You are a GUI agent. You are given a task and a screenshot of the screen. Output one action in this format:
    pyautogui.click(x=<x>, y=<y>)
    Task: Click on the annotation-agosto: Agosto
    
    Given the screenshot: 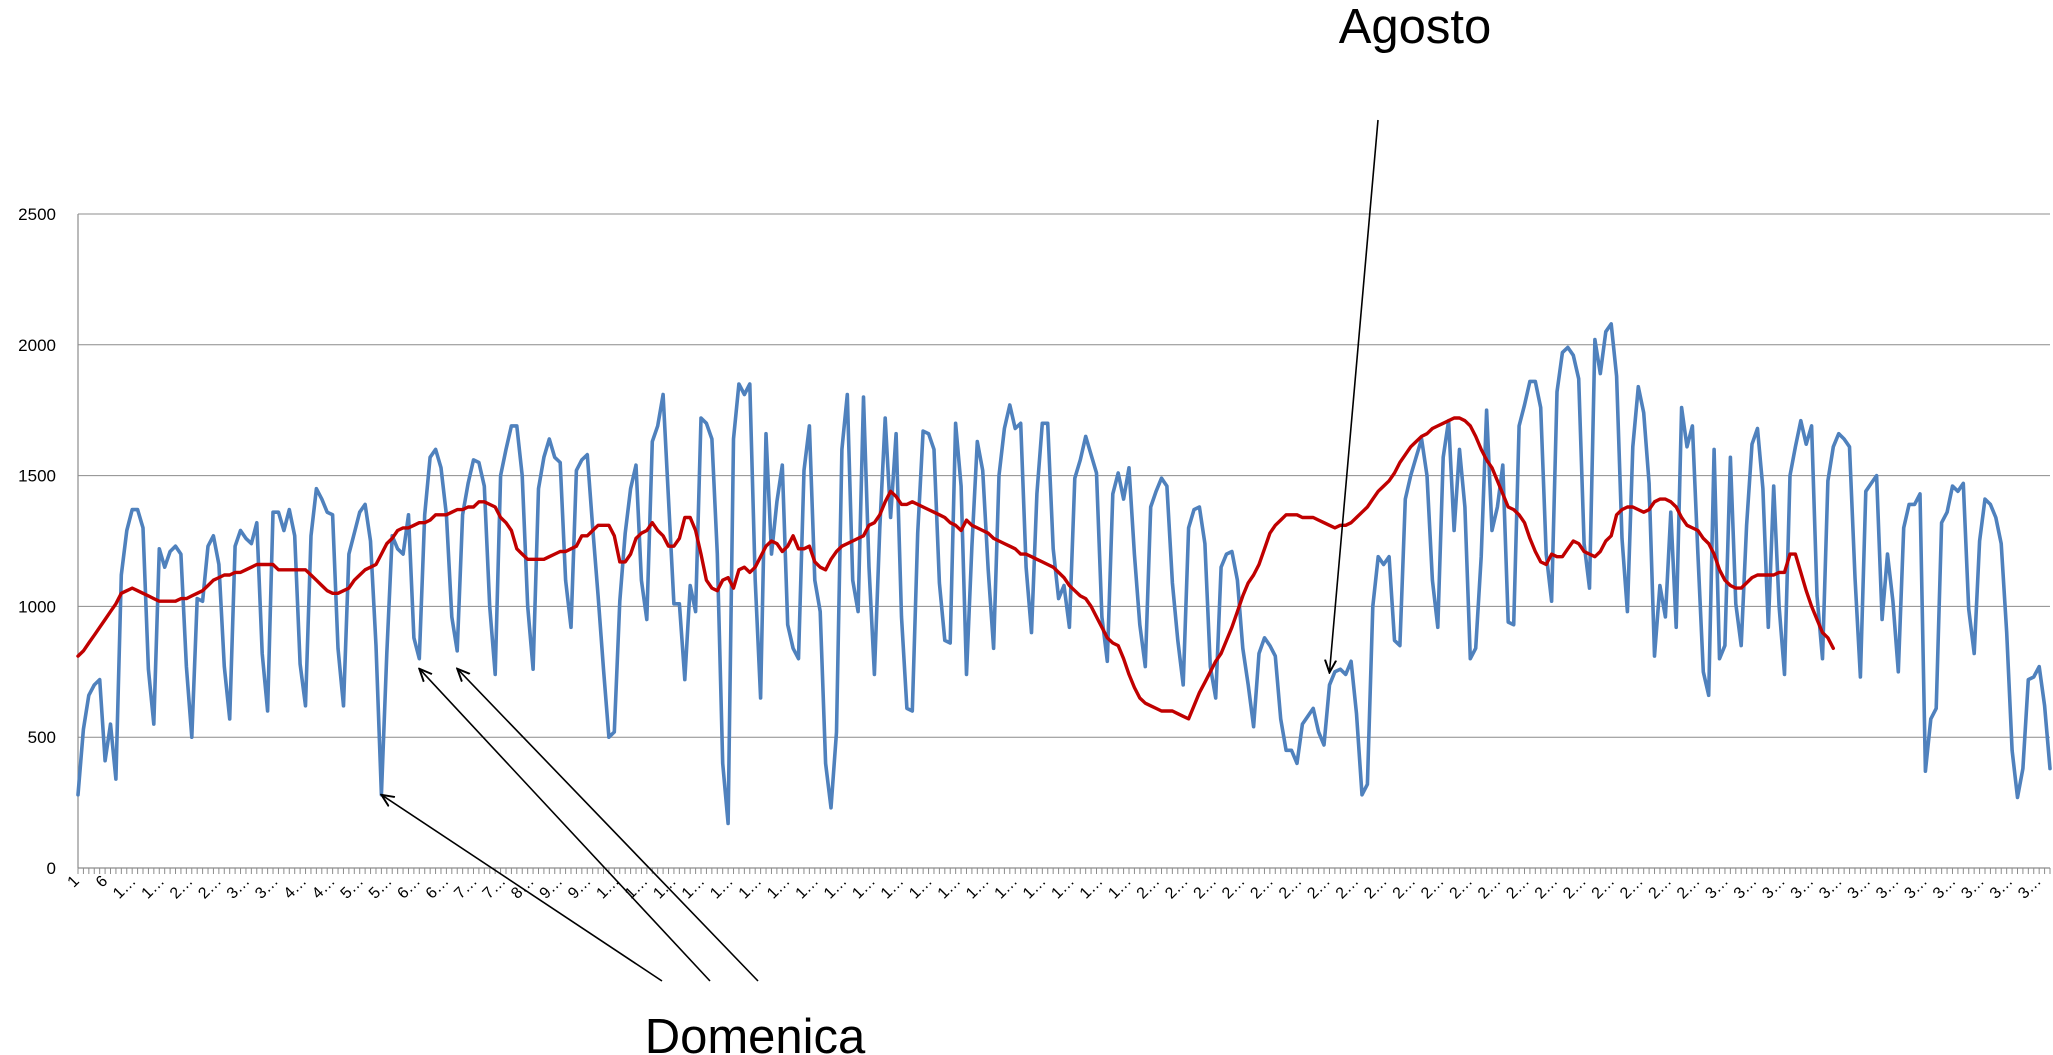 What is the action you would take?
    pyautogui.click(x=1415, y=27)
    